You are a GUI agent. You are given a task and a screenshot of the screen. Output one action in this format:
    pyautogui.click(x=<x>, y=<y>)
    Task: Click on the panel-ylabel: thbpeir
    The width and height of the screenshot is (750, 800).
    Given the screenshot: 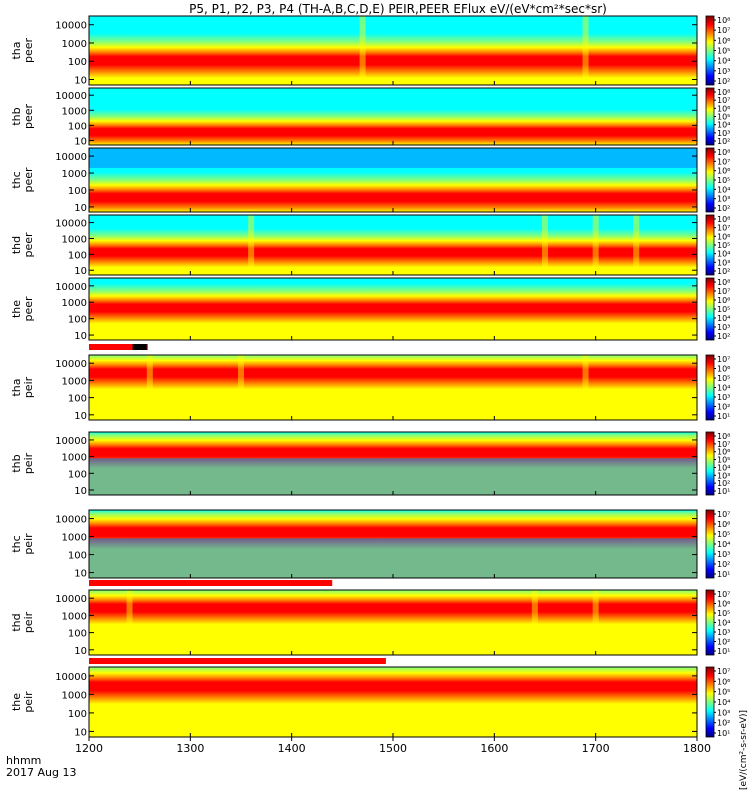 What is the action you would take?
    pyautogui.click(x=22, y=463)
    